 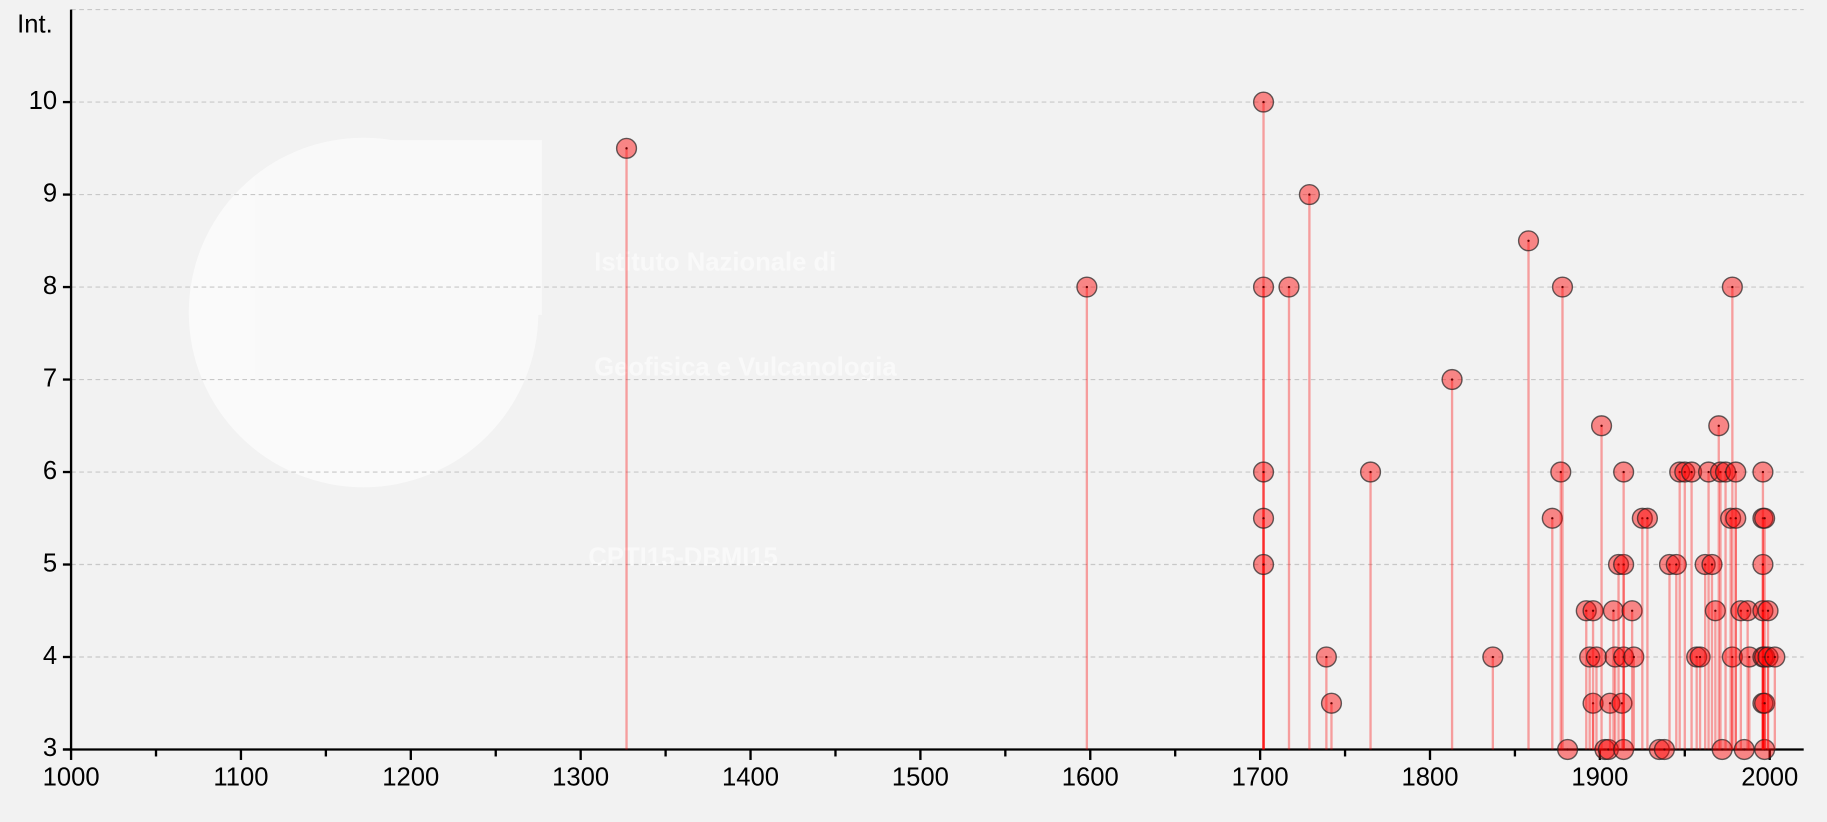 What do you see at coordinates (35, 25) in the screenshot?
I see `y-axis-label: Int.` at bounding box center [35, 25].